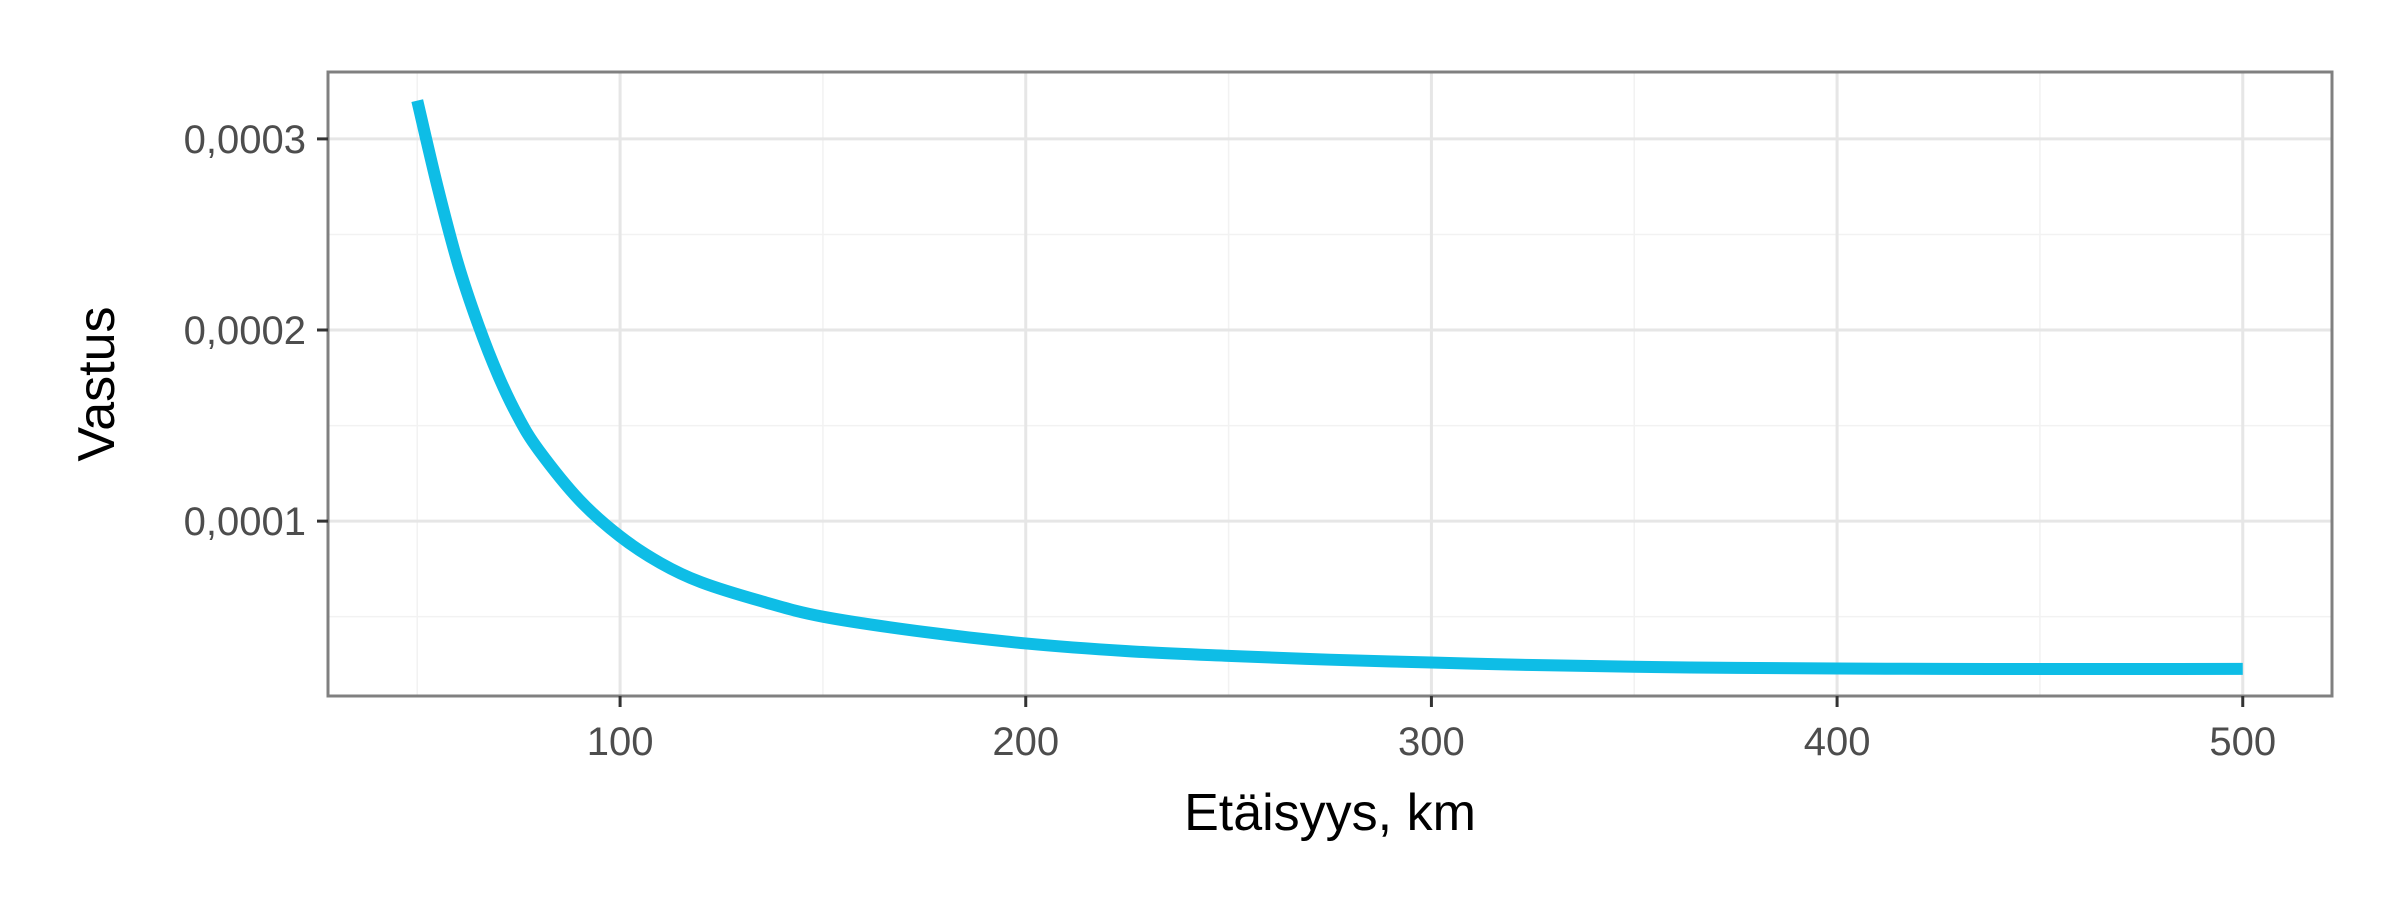  Describe the element at coordinates (245, 522) in the screenshot. I see `y-tick-label: 0,0001` at that location.